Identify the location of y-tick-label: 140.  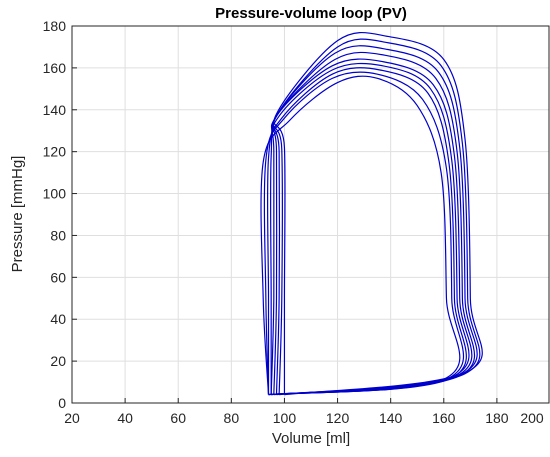
(55, 110).